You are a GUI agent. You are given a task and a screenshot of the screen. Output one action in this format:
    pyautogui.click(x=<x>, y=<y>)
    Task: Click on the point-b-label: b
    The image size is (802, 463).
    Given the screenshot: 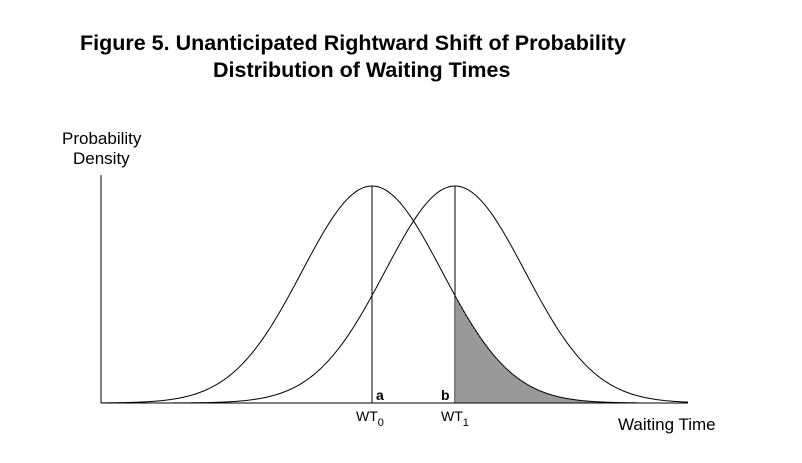 What is the action you would take?
    pyautogui.click(x=445, y=395)
    